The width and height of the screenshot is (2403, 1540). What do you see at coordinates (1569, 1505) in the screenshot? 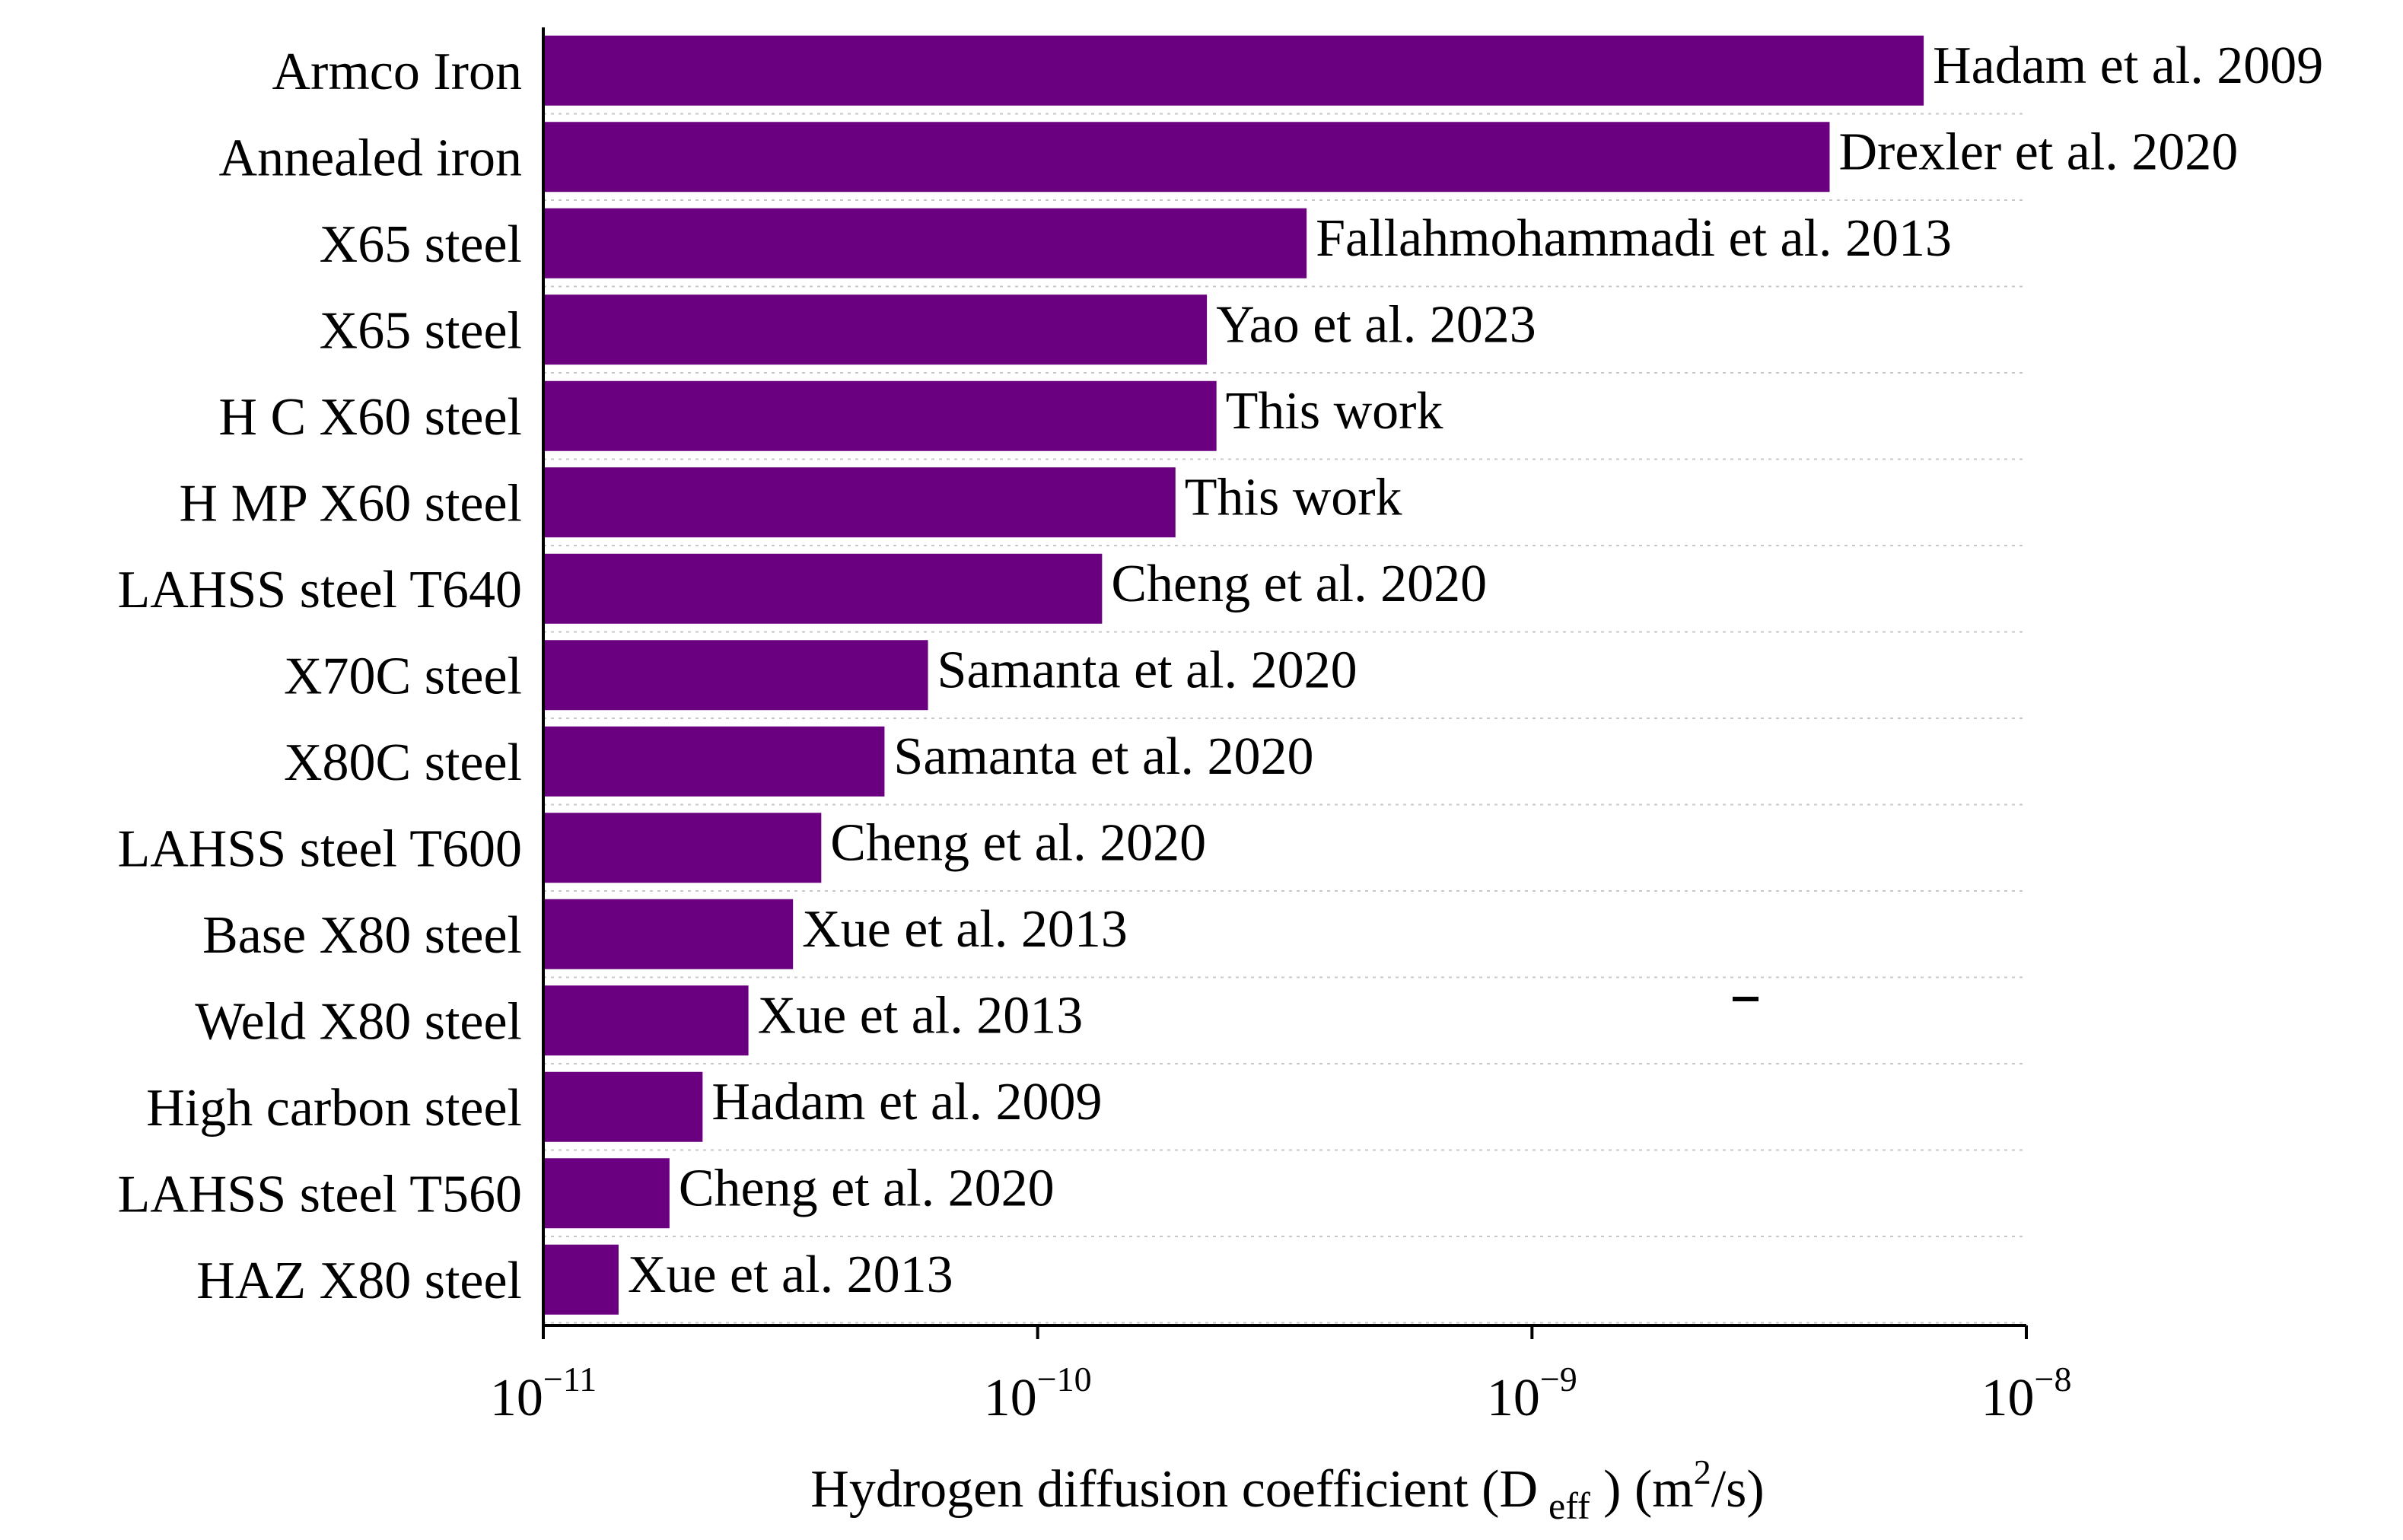
I see `x-axis-title-sub: eff` at bounding box center [1569, 1505].